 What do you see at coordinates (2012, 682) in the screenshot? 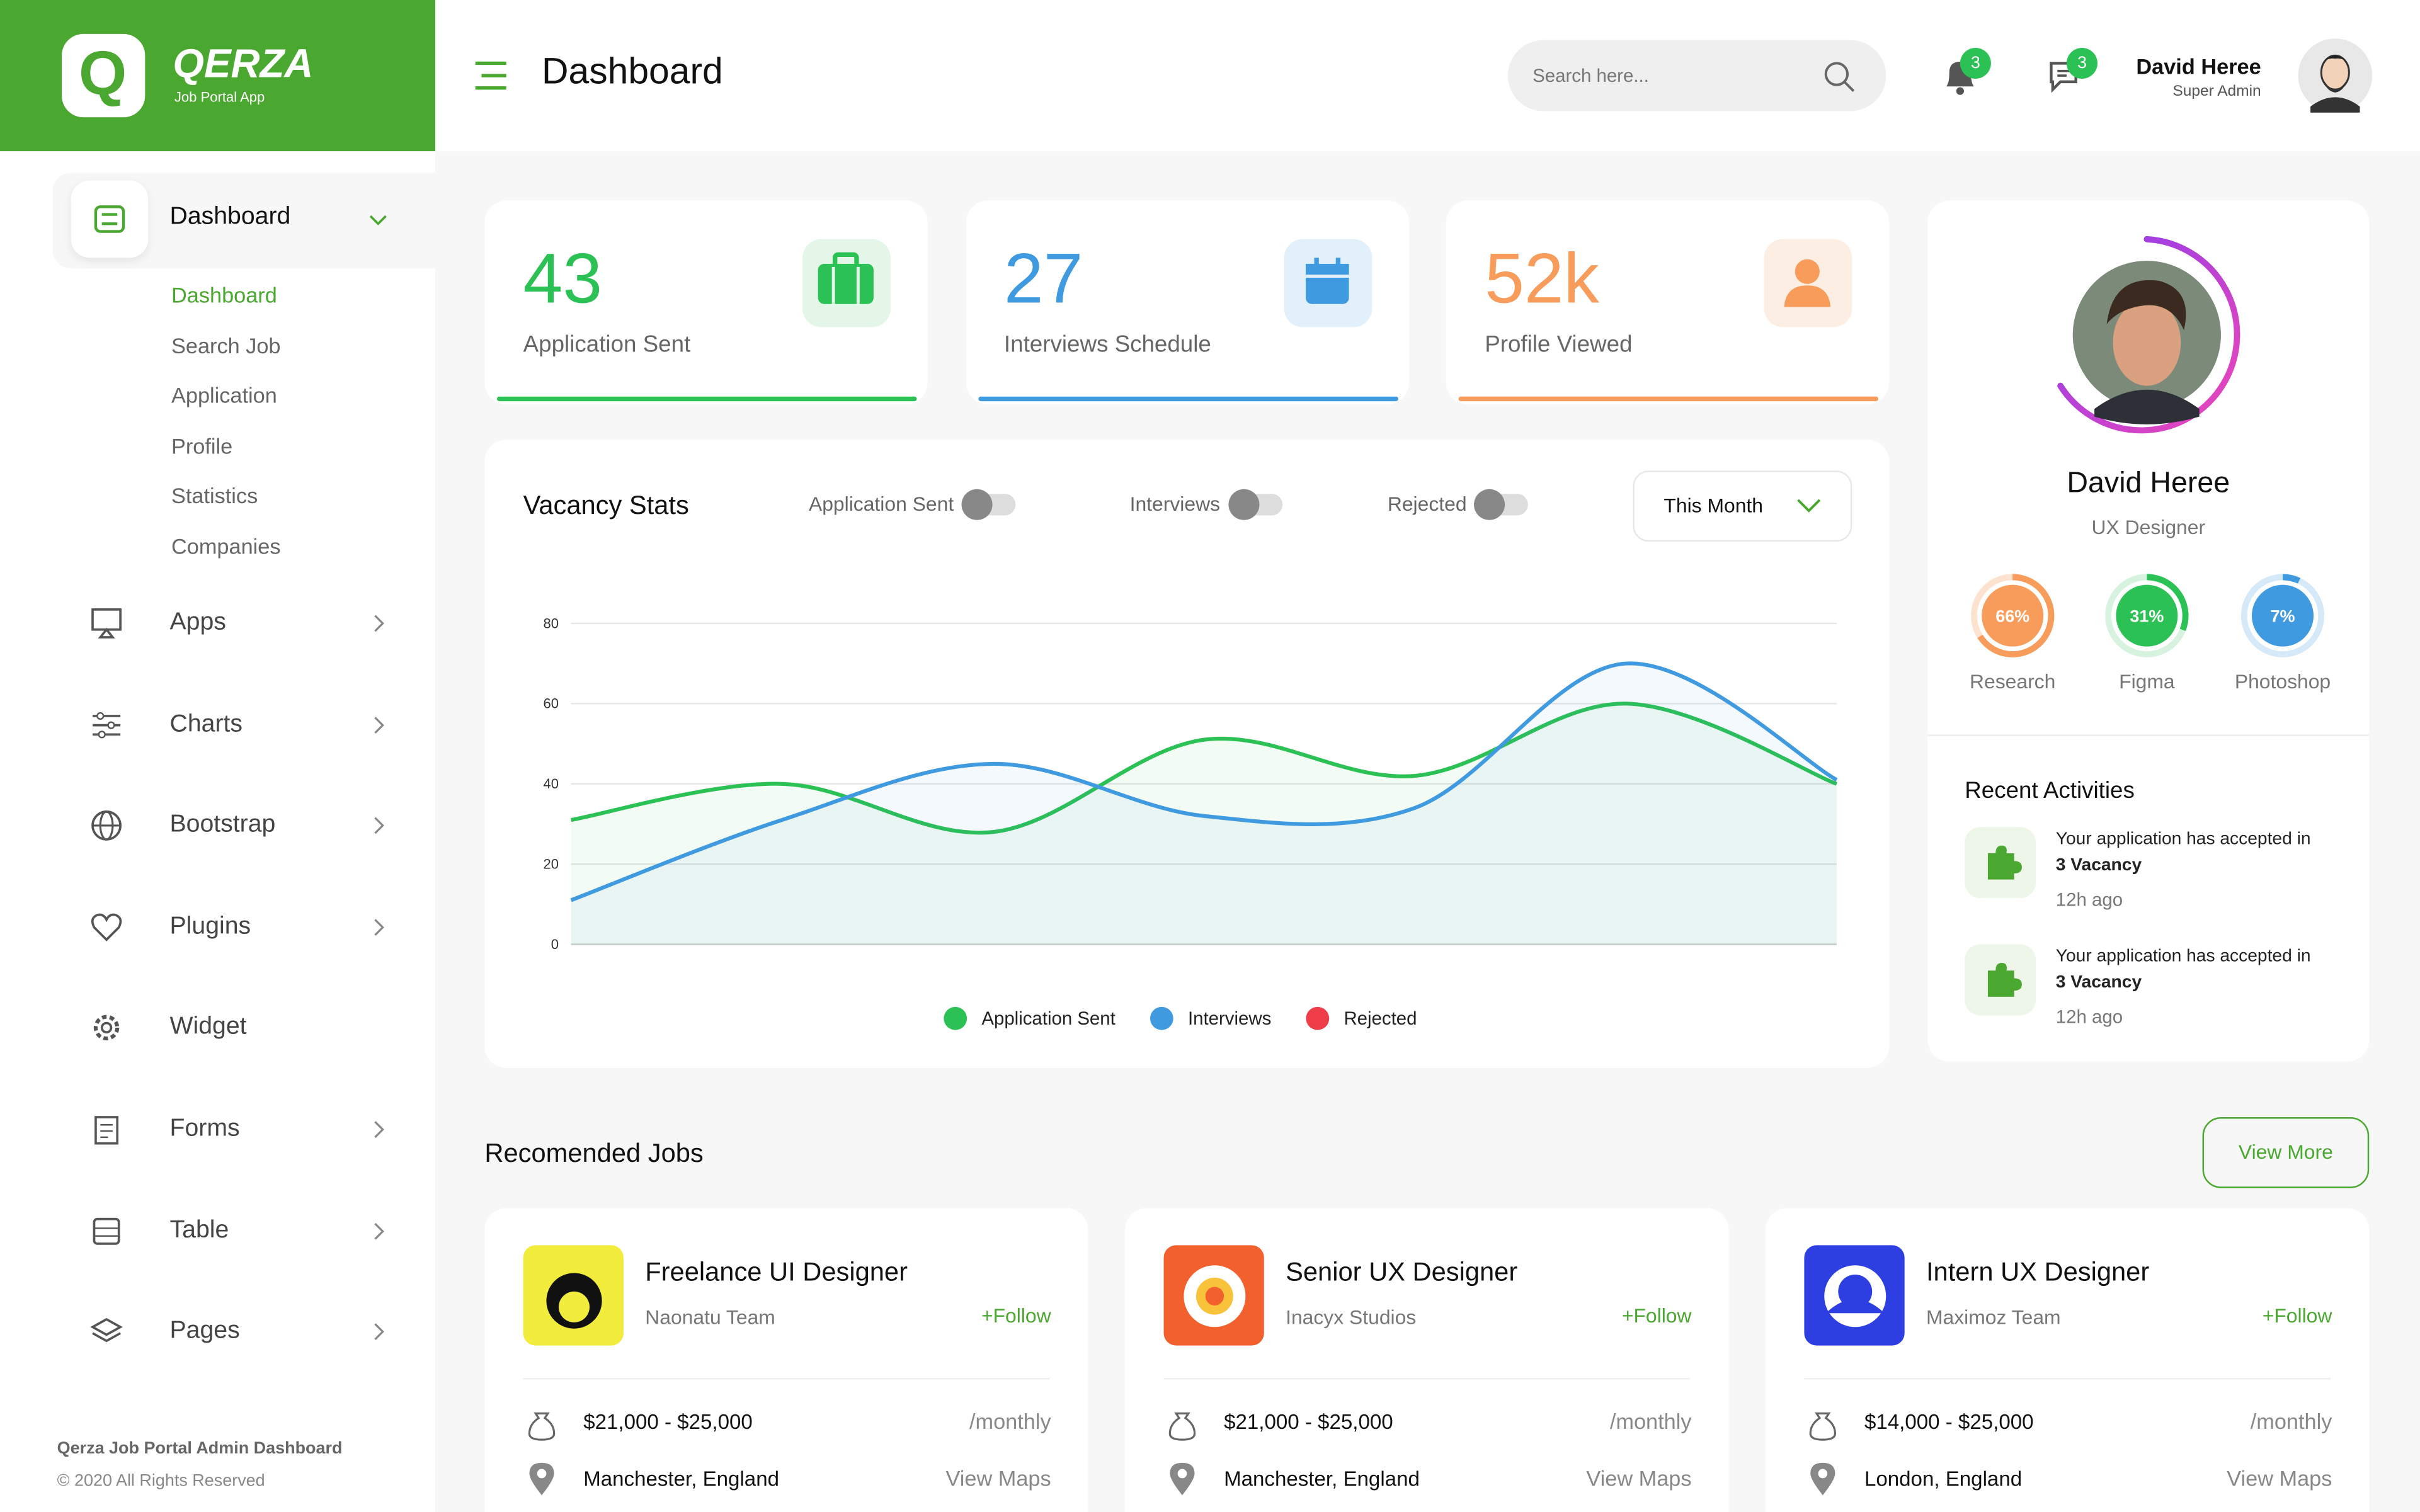
I see `skill-name: Research` at bounding box center [2012, 682].